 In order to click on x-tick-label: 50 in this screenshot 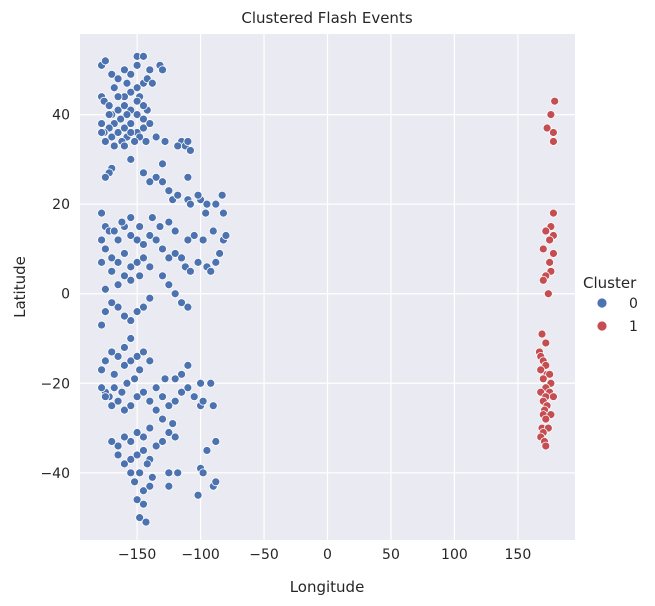, I will do `click(391, 555)`.